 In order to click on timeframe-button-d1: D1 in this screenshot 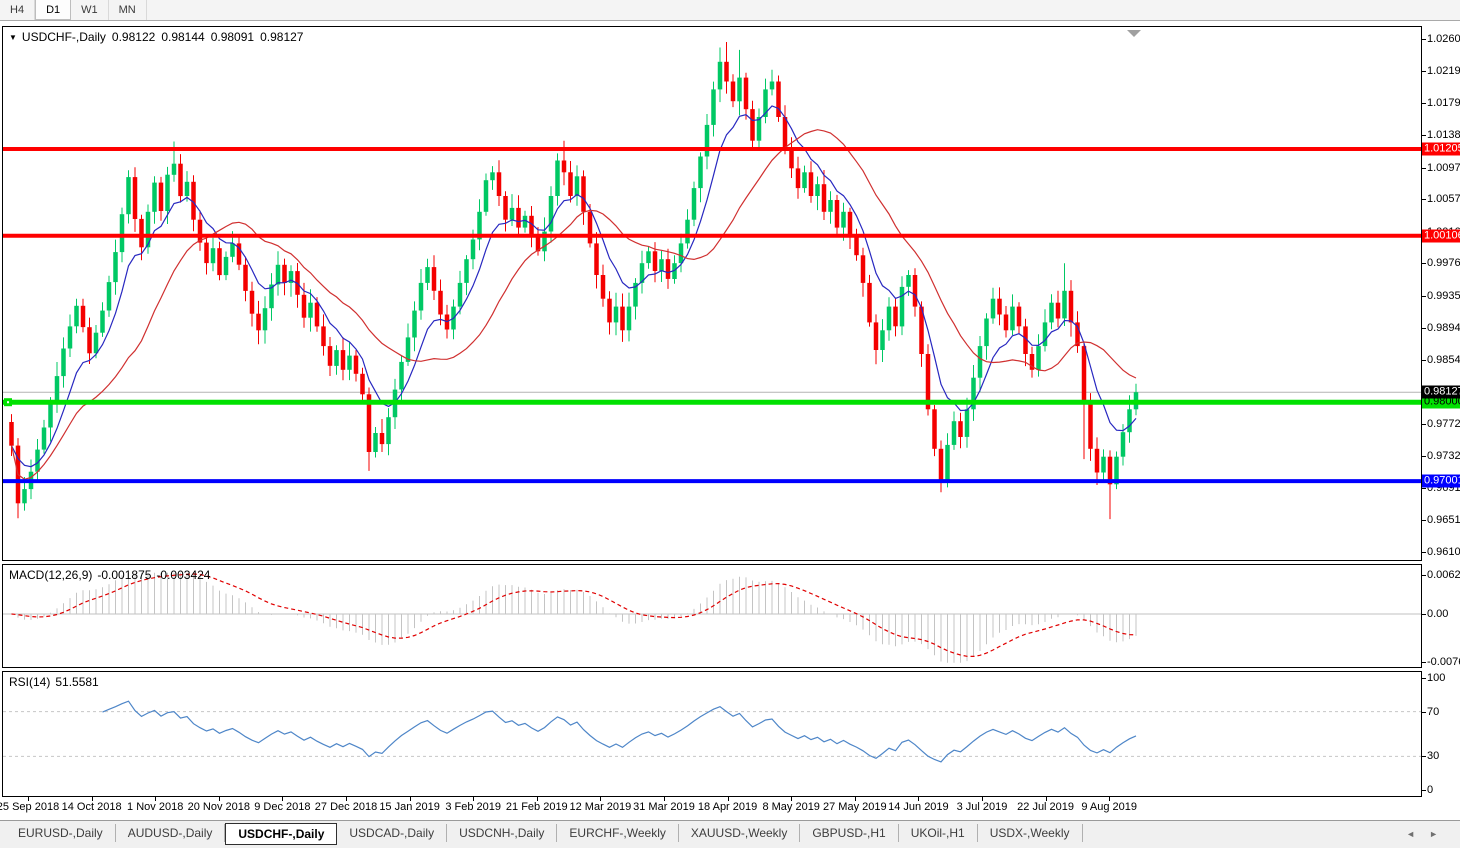, I will do `click(53, 10)`.